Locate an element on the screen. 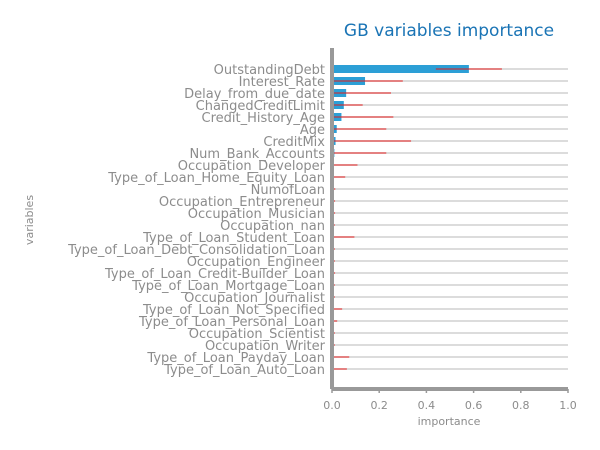 The image size is (600, 450). y-tick-label: OutstandingDebt is located at coordinates (269, 70).